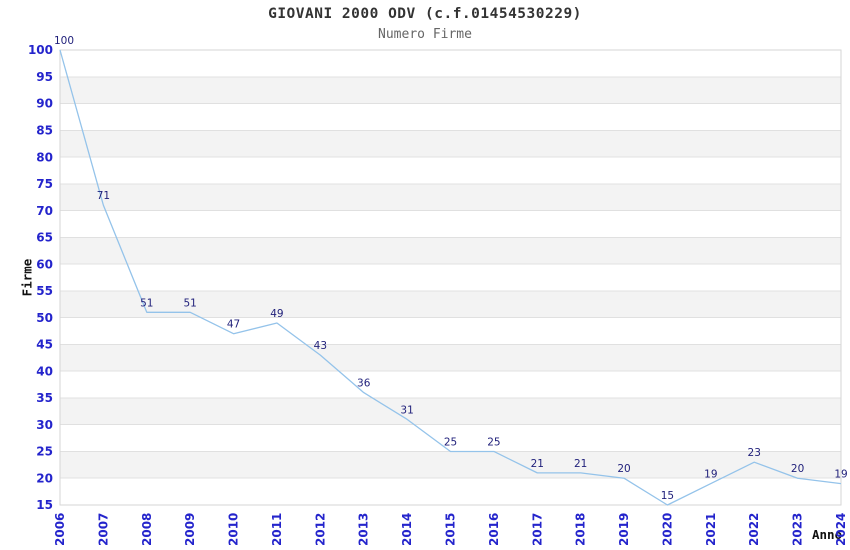  I want to click on x-tick-label: 2006, so click(60, 529).